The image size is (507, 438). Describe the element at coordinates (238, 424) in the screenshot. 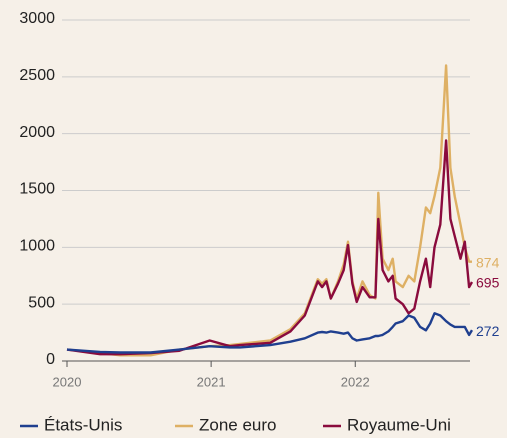

I see `legend-label: Zone euro` at that location.